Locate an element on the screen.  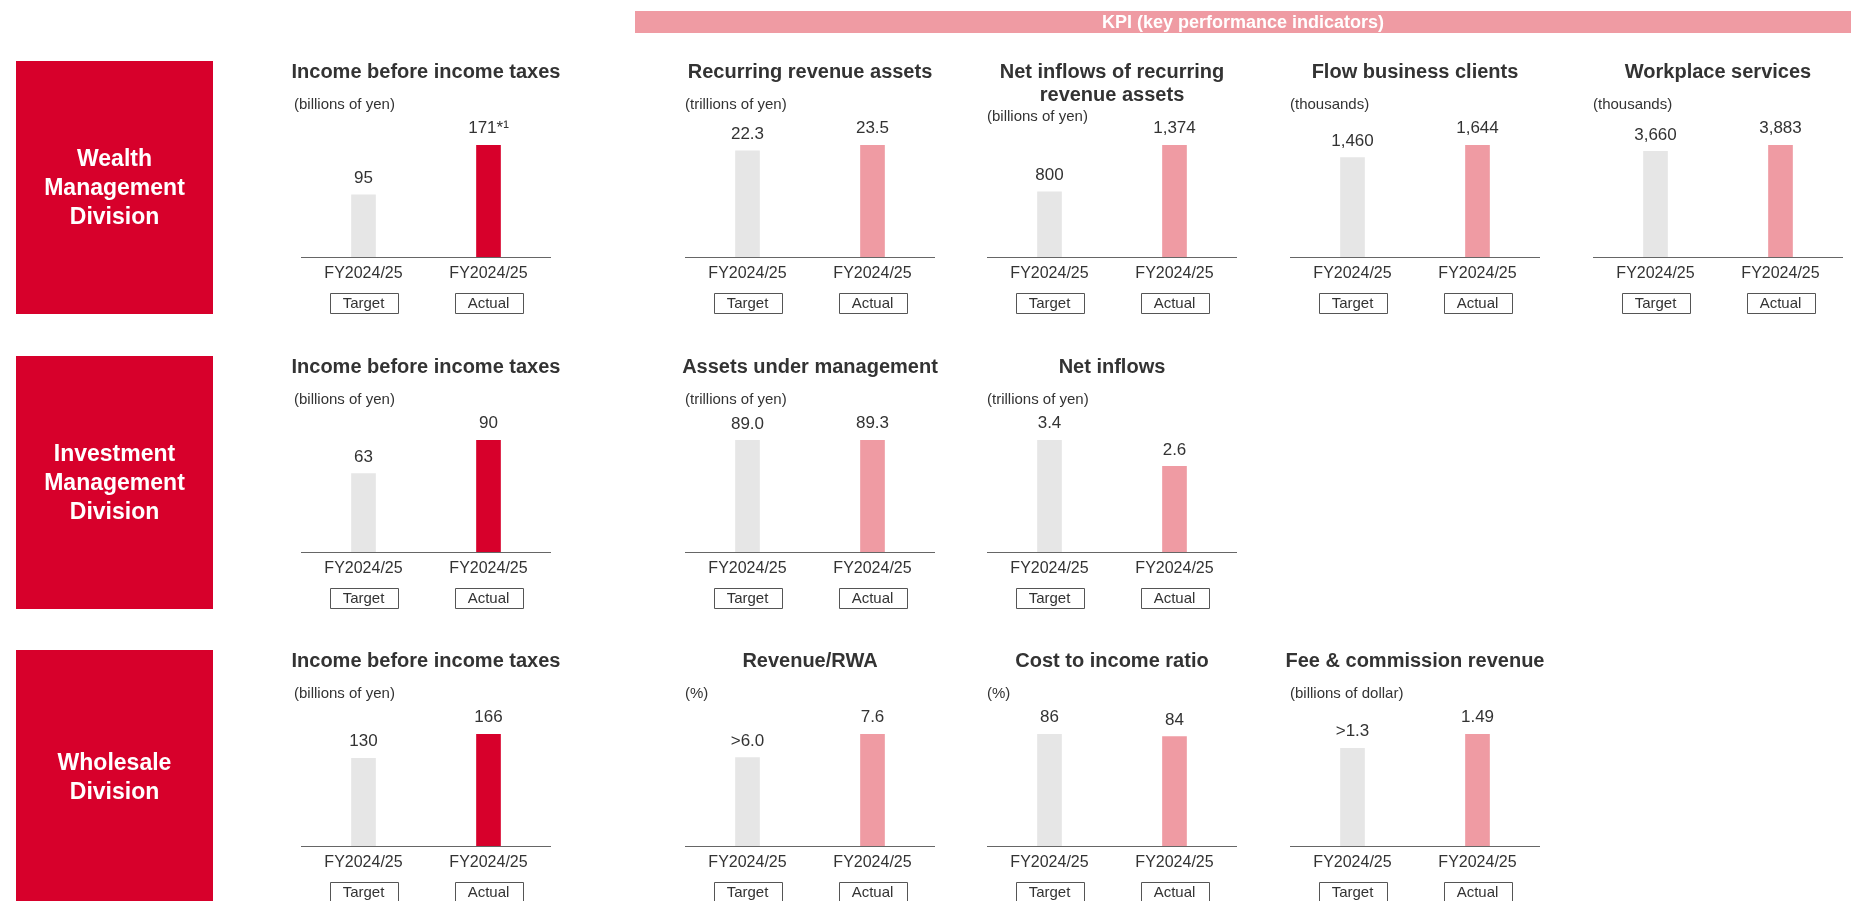
chart-title: Assets under management is located at coordinates (810, 366).